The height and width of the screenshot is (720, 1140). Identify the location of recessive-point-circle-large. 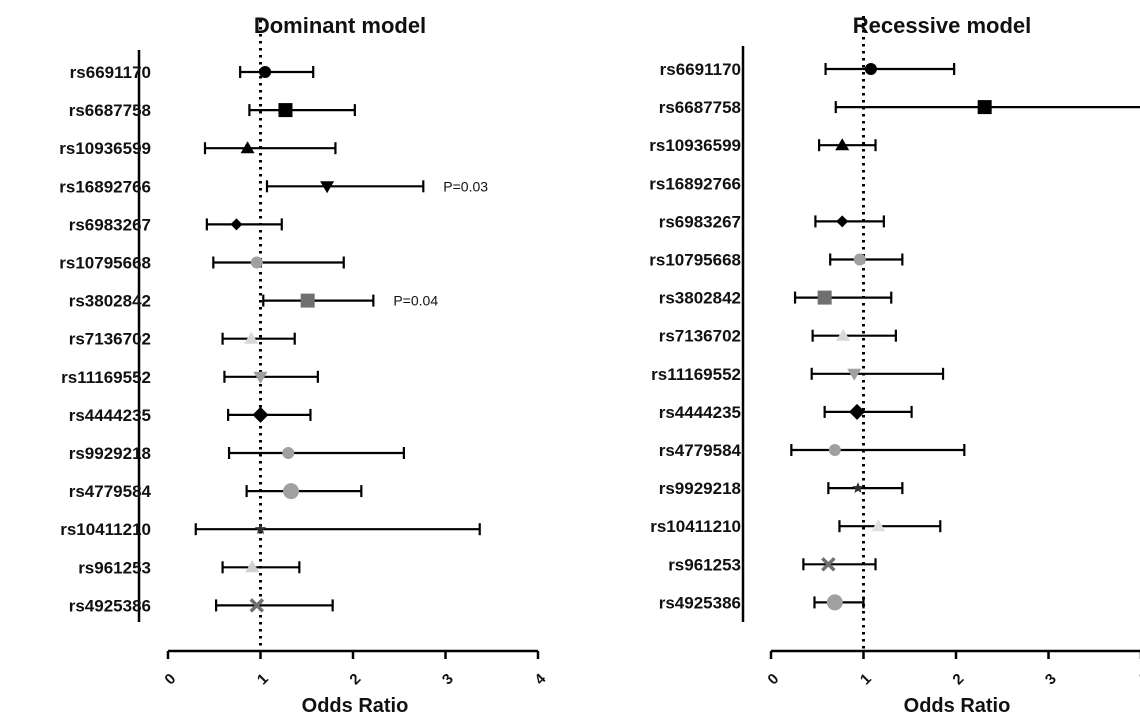
(834, 602).